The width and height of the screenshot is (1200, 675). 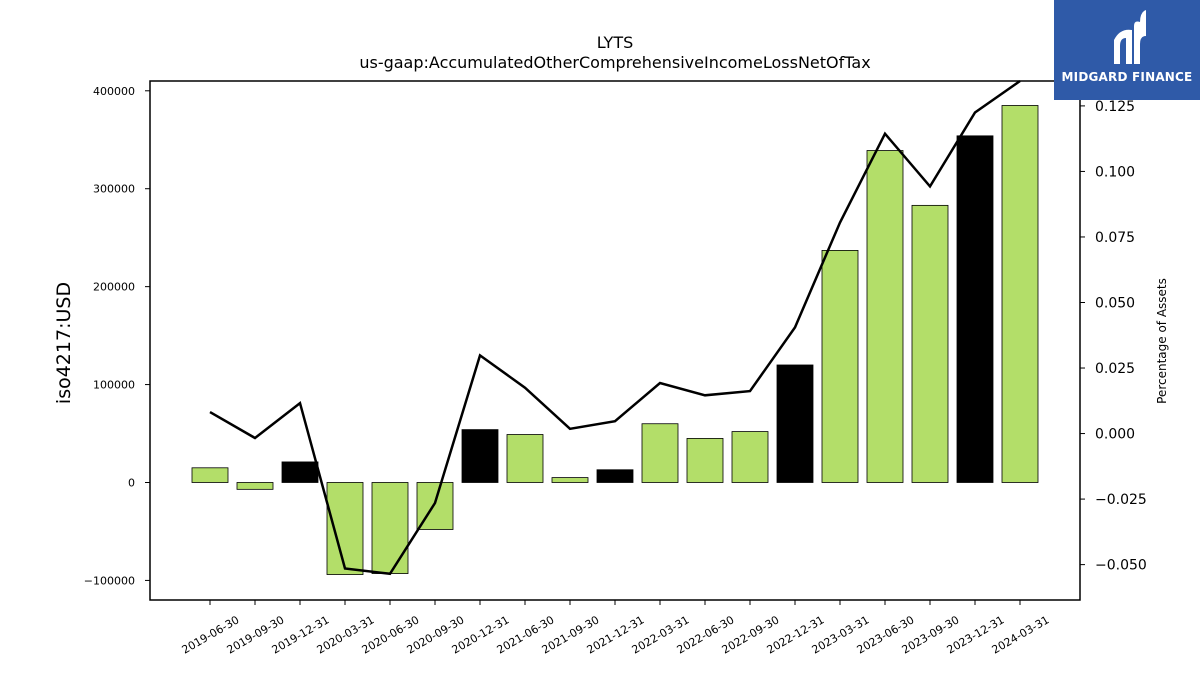 What do you see at coordinates (1115, 303) in the screenshot?
I see `y2-tick-label: 0.050` at bounding box center [1115, 303].